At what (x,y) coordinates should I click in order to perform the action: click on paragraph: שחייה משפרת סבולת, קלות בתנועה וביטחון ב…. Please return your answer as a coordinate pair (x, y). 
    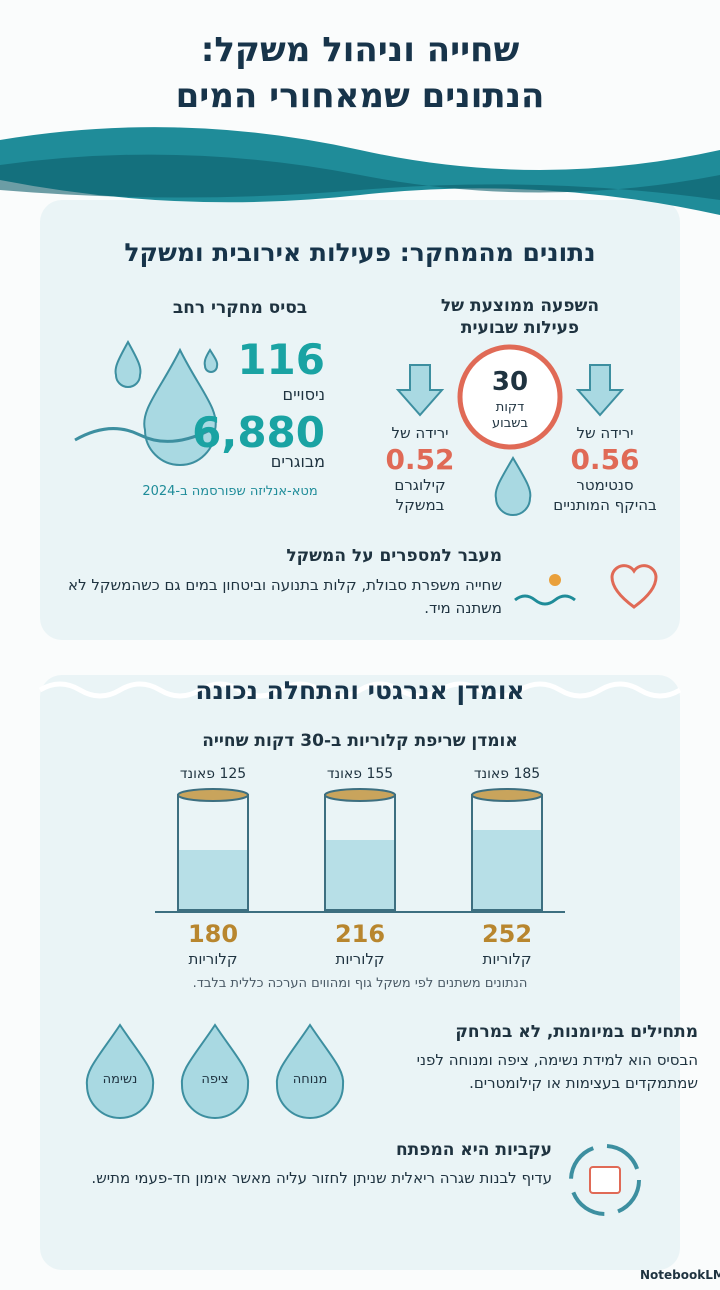
    Looking at the image, I should click on (285, 596).